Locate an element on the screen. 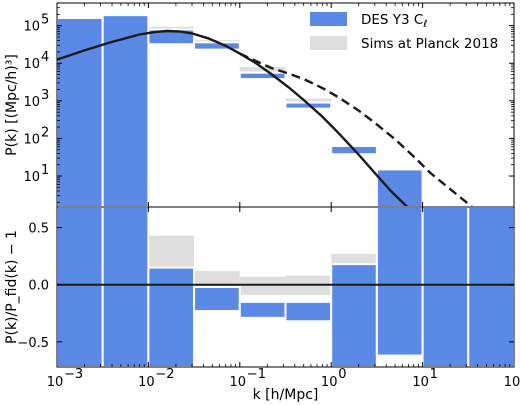 The height and width of the screenshot is (405, 520). xtick-label-1: 10 is located at coordinates (146, 382).